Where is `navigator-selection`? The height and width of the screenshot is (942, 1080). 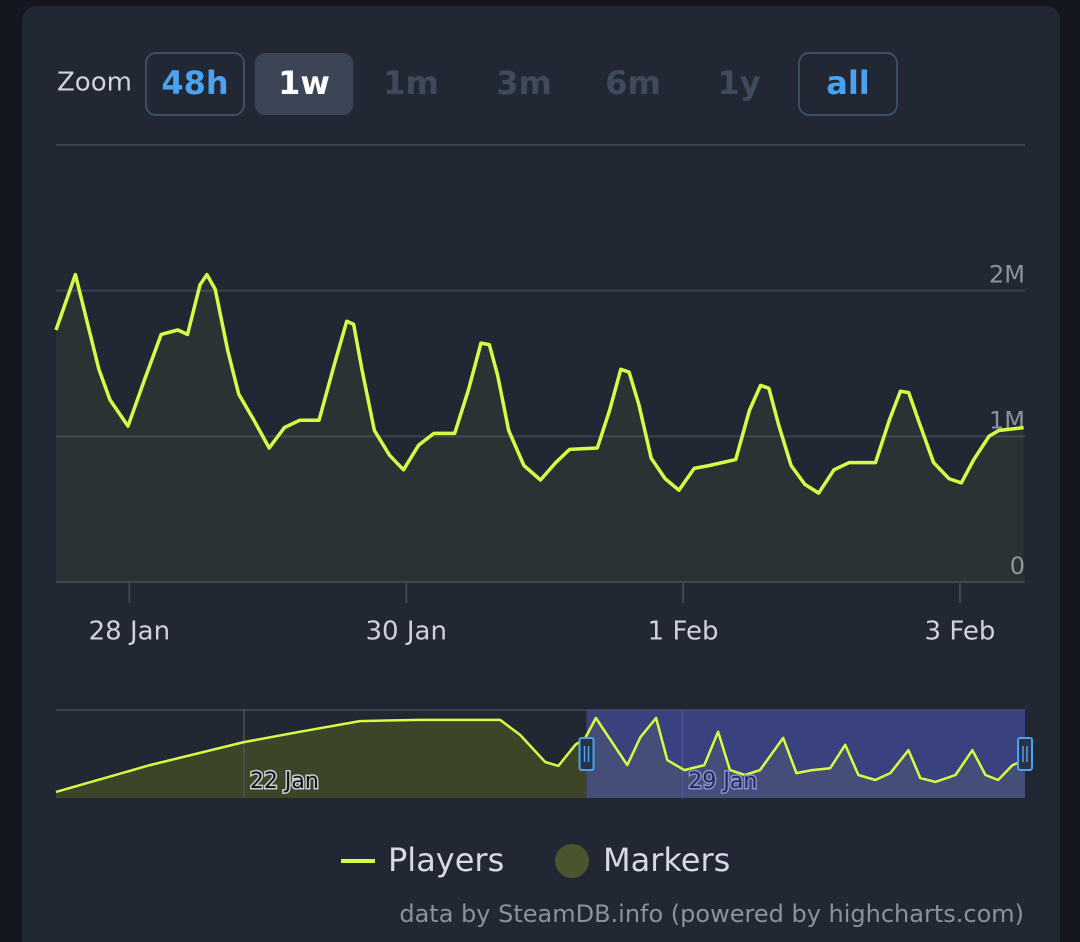
navigator-selection is located at coordinates (805, 754).